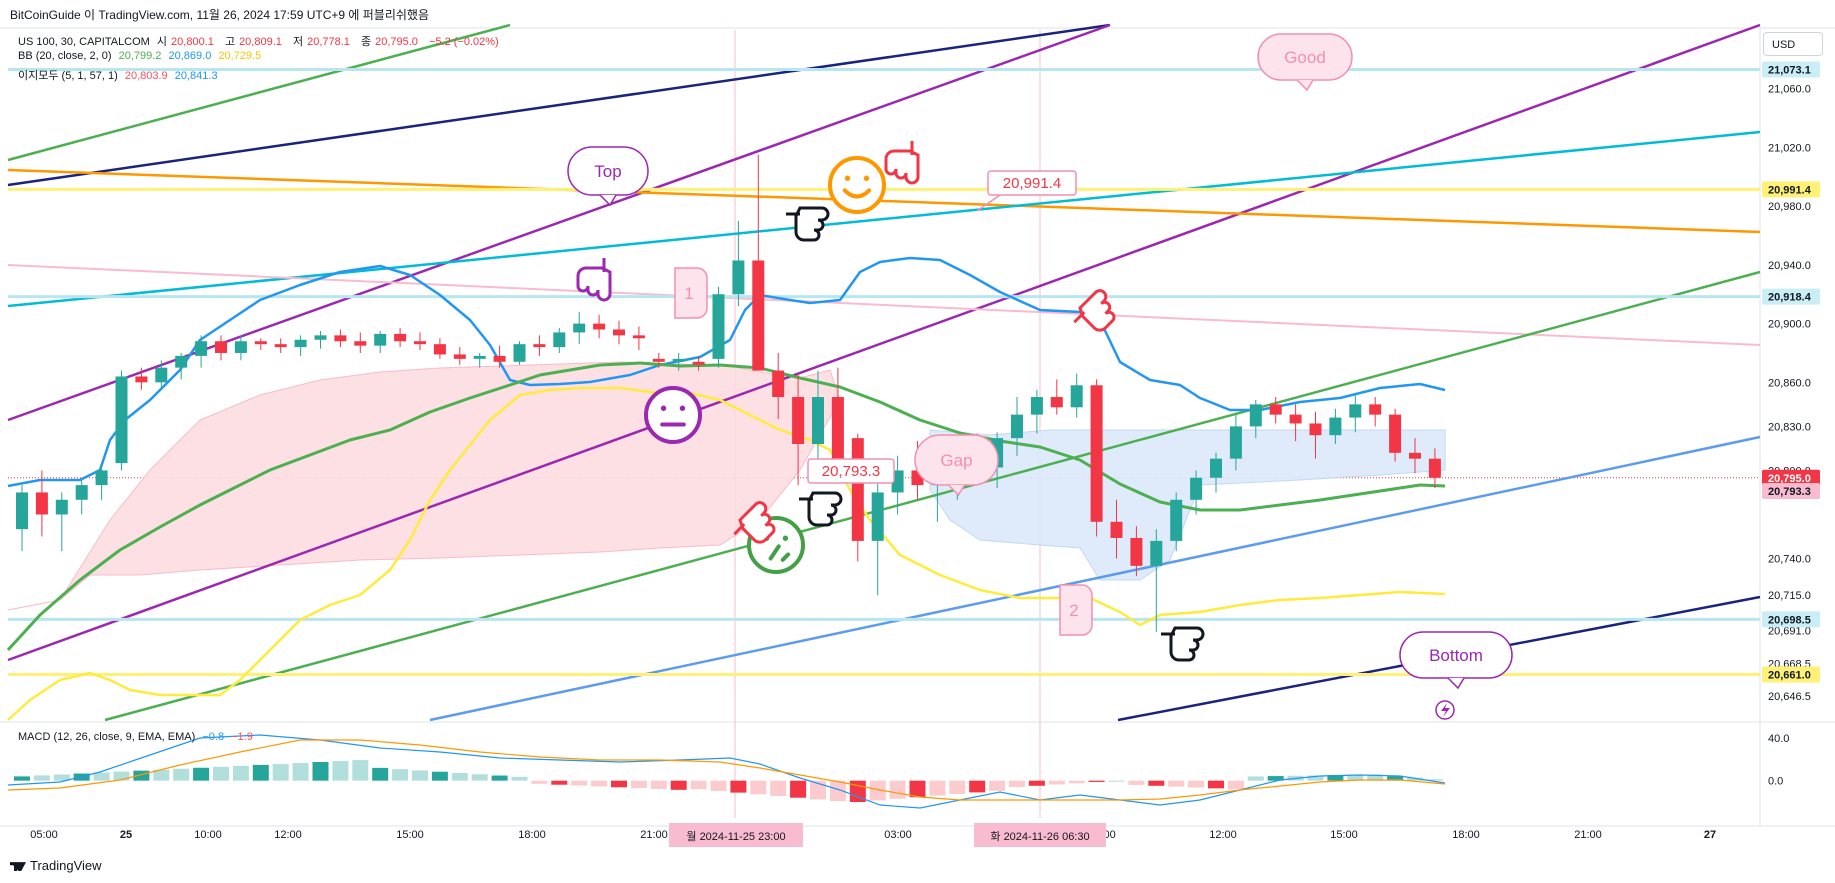  What do you see at coordinates (68, 76) in the screenshot?
I see `ma-label: 이지모두 (5, 1, 57, 1)` at bounding box center [68, 76].